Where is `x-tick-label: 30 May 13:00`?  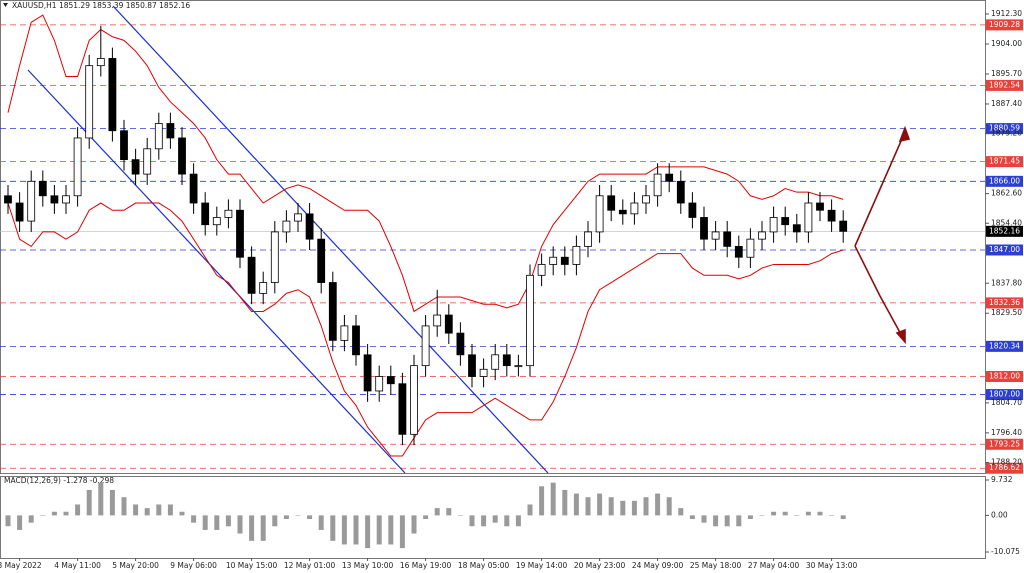 x-tick-label: 30 May 13:00 is located at coordinates (832, 565).